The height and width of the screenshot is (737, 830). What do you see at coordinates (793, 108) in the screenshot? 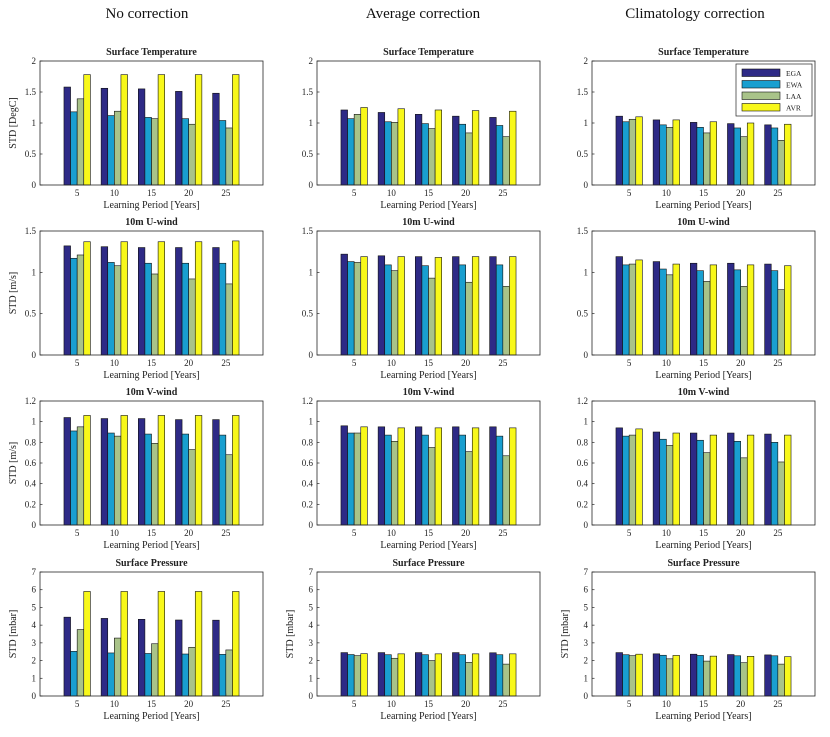
I see `legend-label-avr: AVR` at bounding box center [793, 108].